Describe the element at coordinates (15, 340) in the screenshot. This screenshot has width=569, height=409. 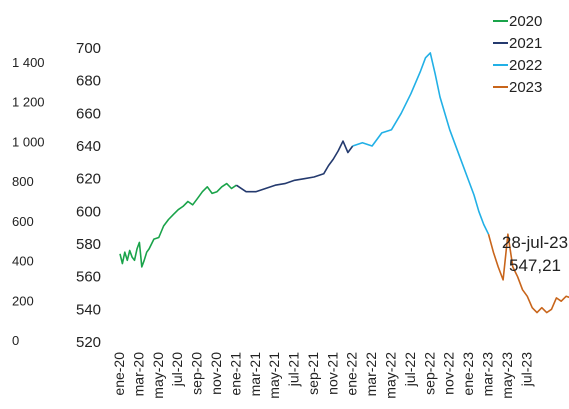
I see `left-axis-tick-label: 0` at that location.